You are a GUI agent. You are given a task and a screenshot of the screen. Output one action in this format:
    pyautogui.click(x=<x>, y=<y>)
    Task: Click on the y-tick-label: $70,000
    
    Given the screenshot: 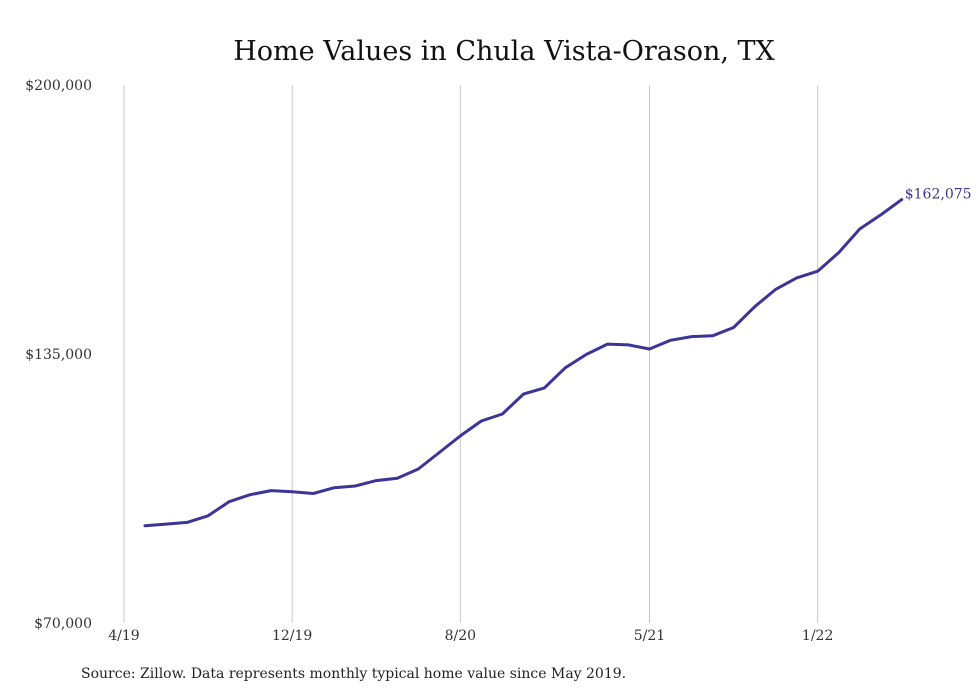 What is the action you would take?
    pyautogui.click(x=63, y=624)
    